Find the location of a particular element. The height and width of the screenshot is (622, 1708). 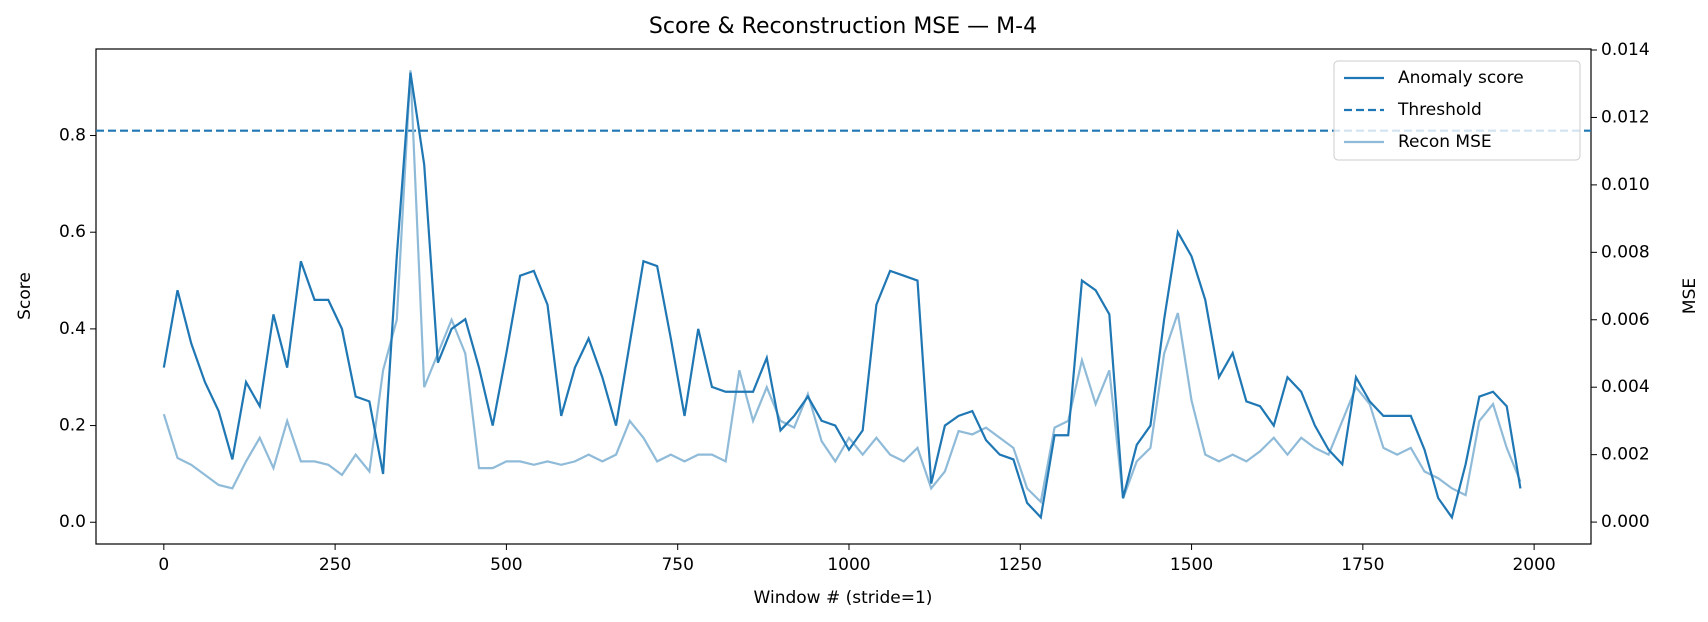

x-tick-label: 2000 is located at coordinates (1533, 565).